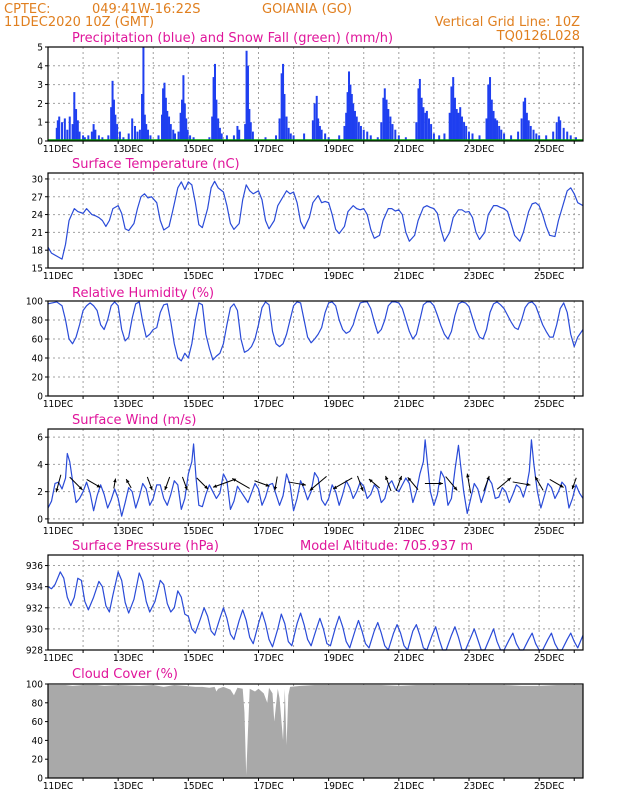  What do you see at coordinates (479, 531) in the screenshot?
I see `wind-xtick-label-6: 23DEC` at bounding box center [479, 531].